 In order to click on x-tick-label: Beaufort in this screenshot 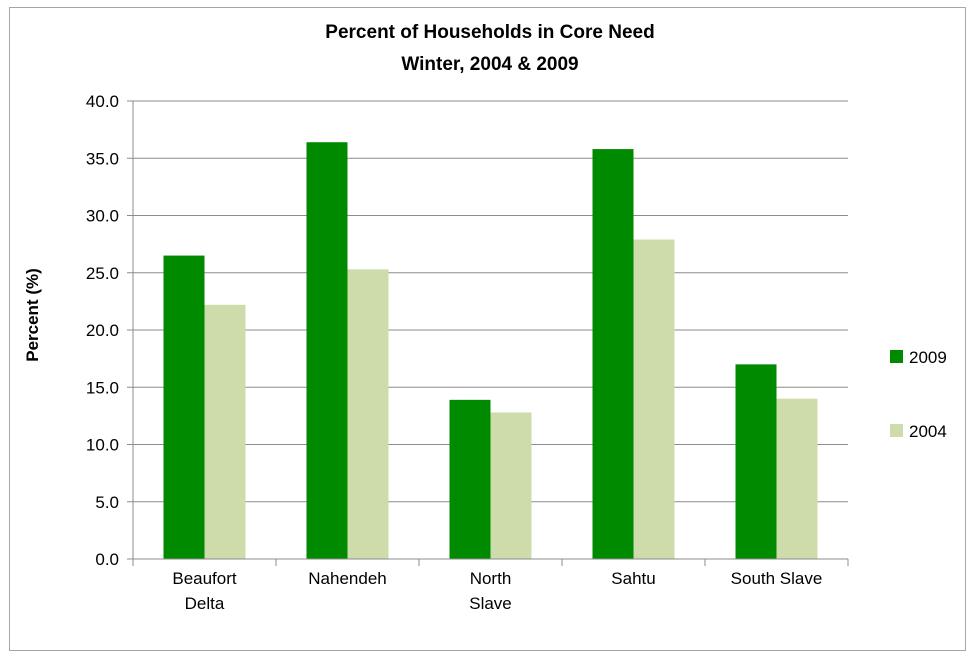, I will do `click(204, 578)`.